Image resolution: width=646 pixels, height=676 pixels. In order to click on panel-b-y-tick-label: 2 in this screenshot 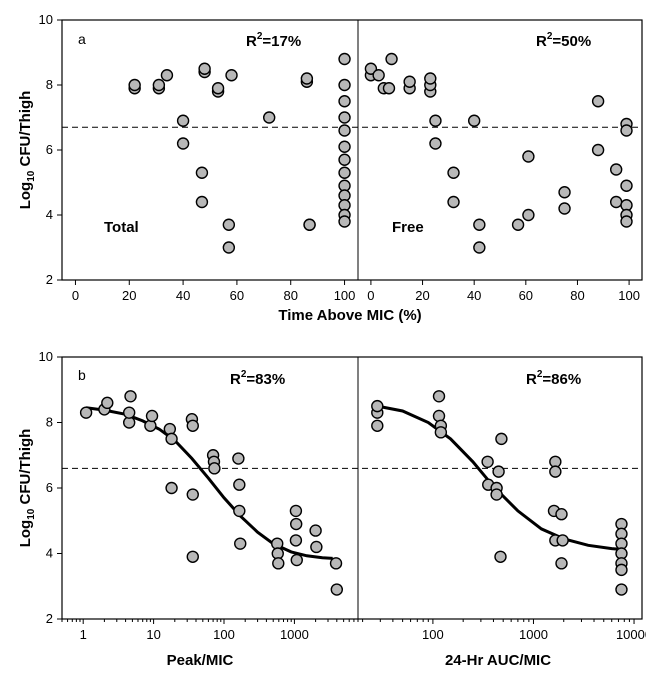, I will do `click(49, 618)`.